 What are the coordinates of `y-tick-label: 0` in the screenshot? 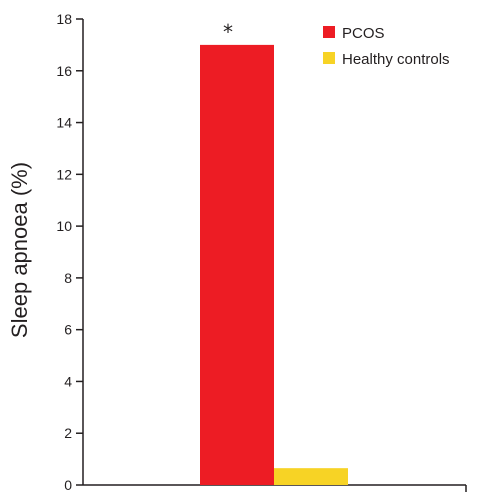 It's located at (68, 485).